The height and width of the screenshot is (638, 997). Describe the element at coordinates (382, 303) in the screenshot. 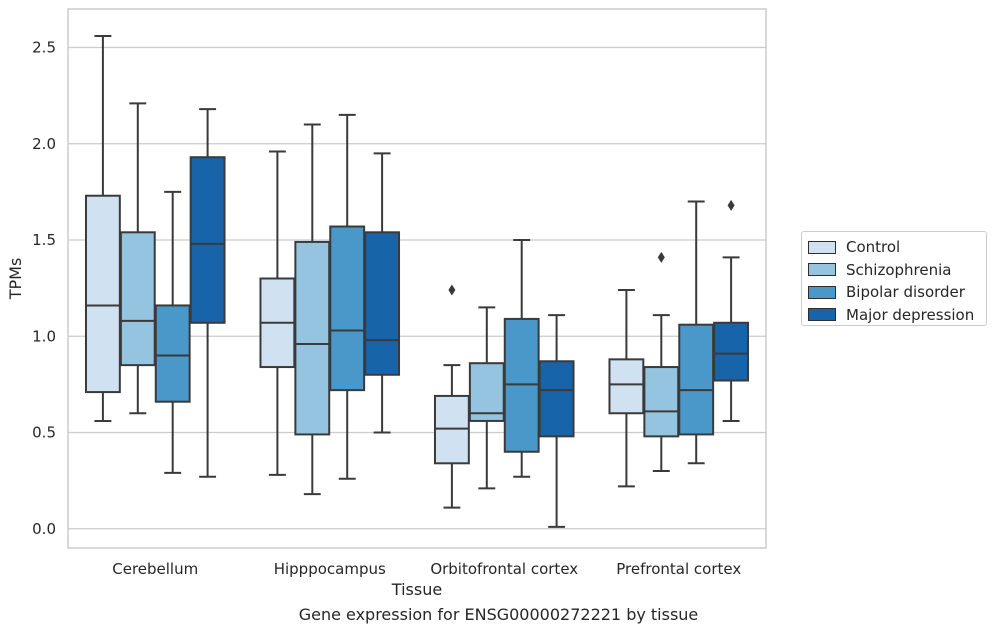

I see `box-major-depression-hipppocampus` at that location.